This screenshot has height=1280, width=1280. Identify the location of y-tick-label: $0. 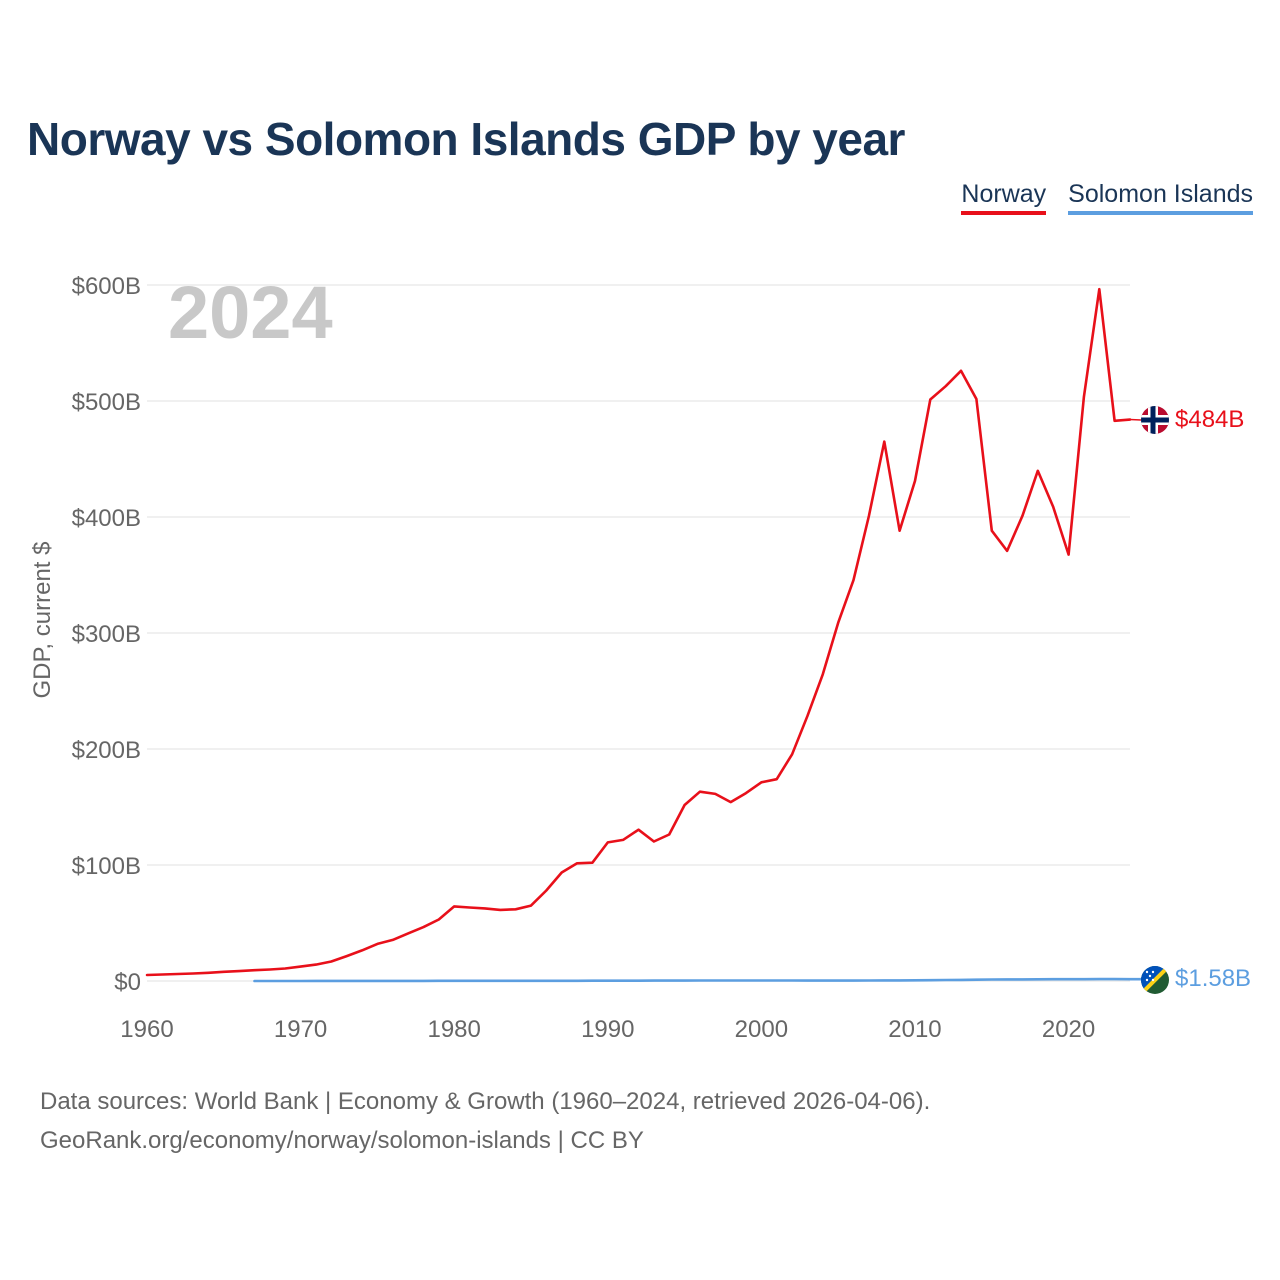
(127, 982).